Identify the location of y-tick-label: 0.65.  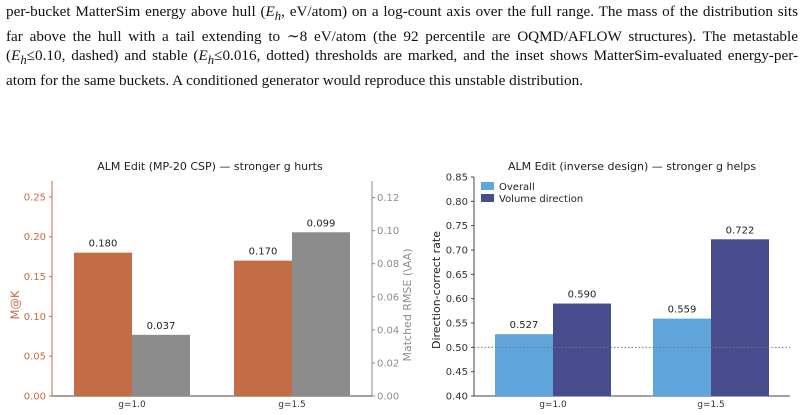
(457, 275).